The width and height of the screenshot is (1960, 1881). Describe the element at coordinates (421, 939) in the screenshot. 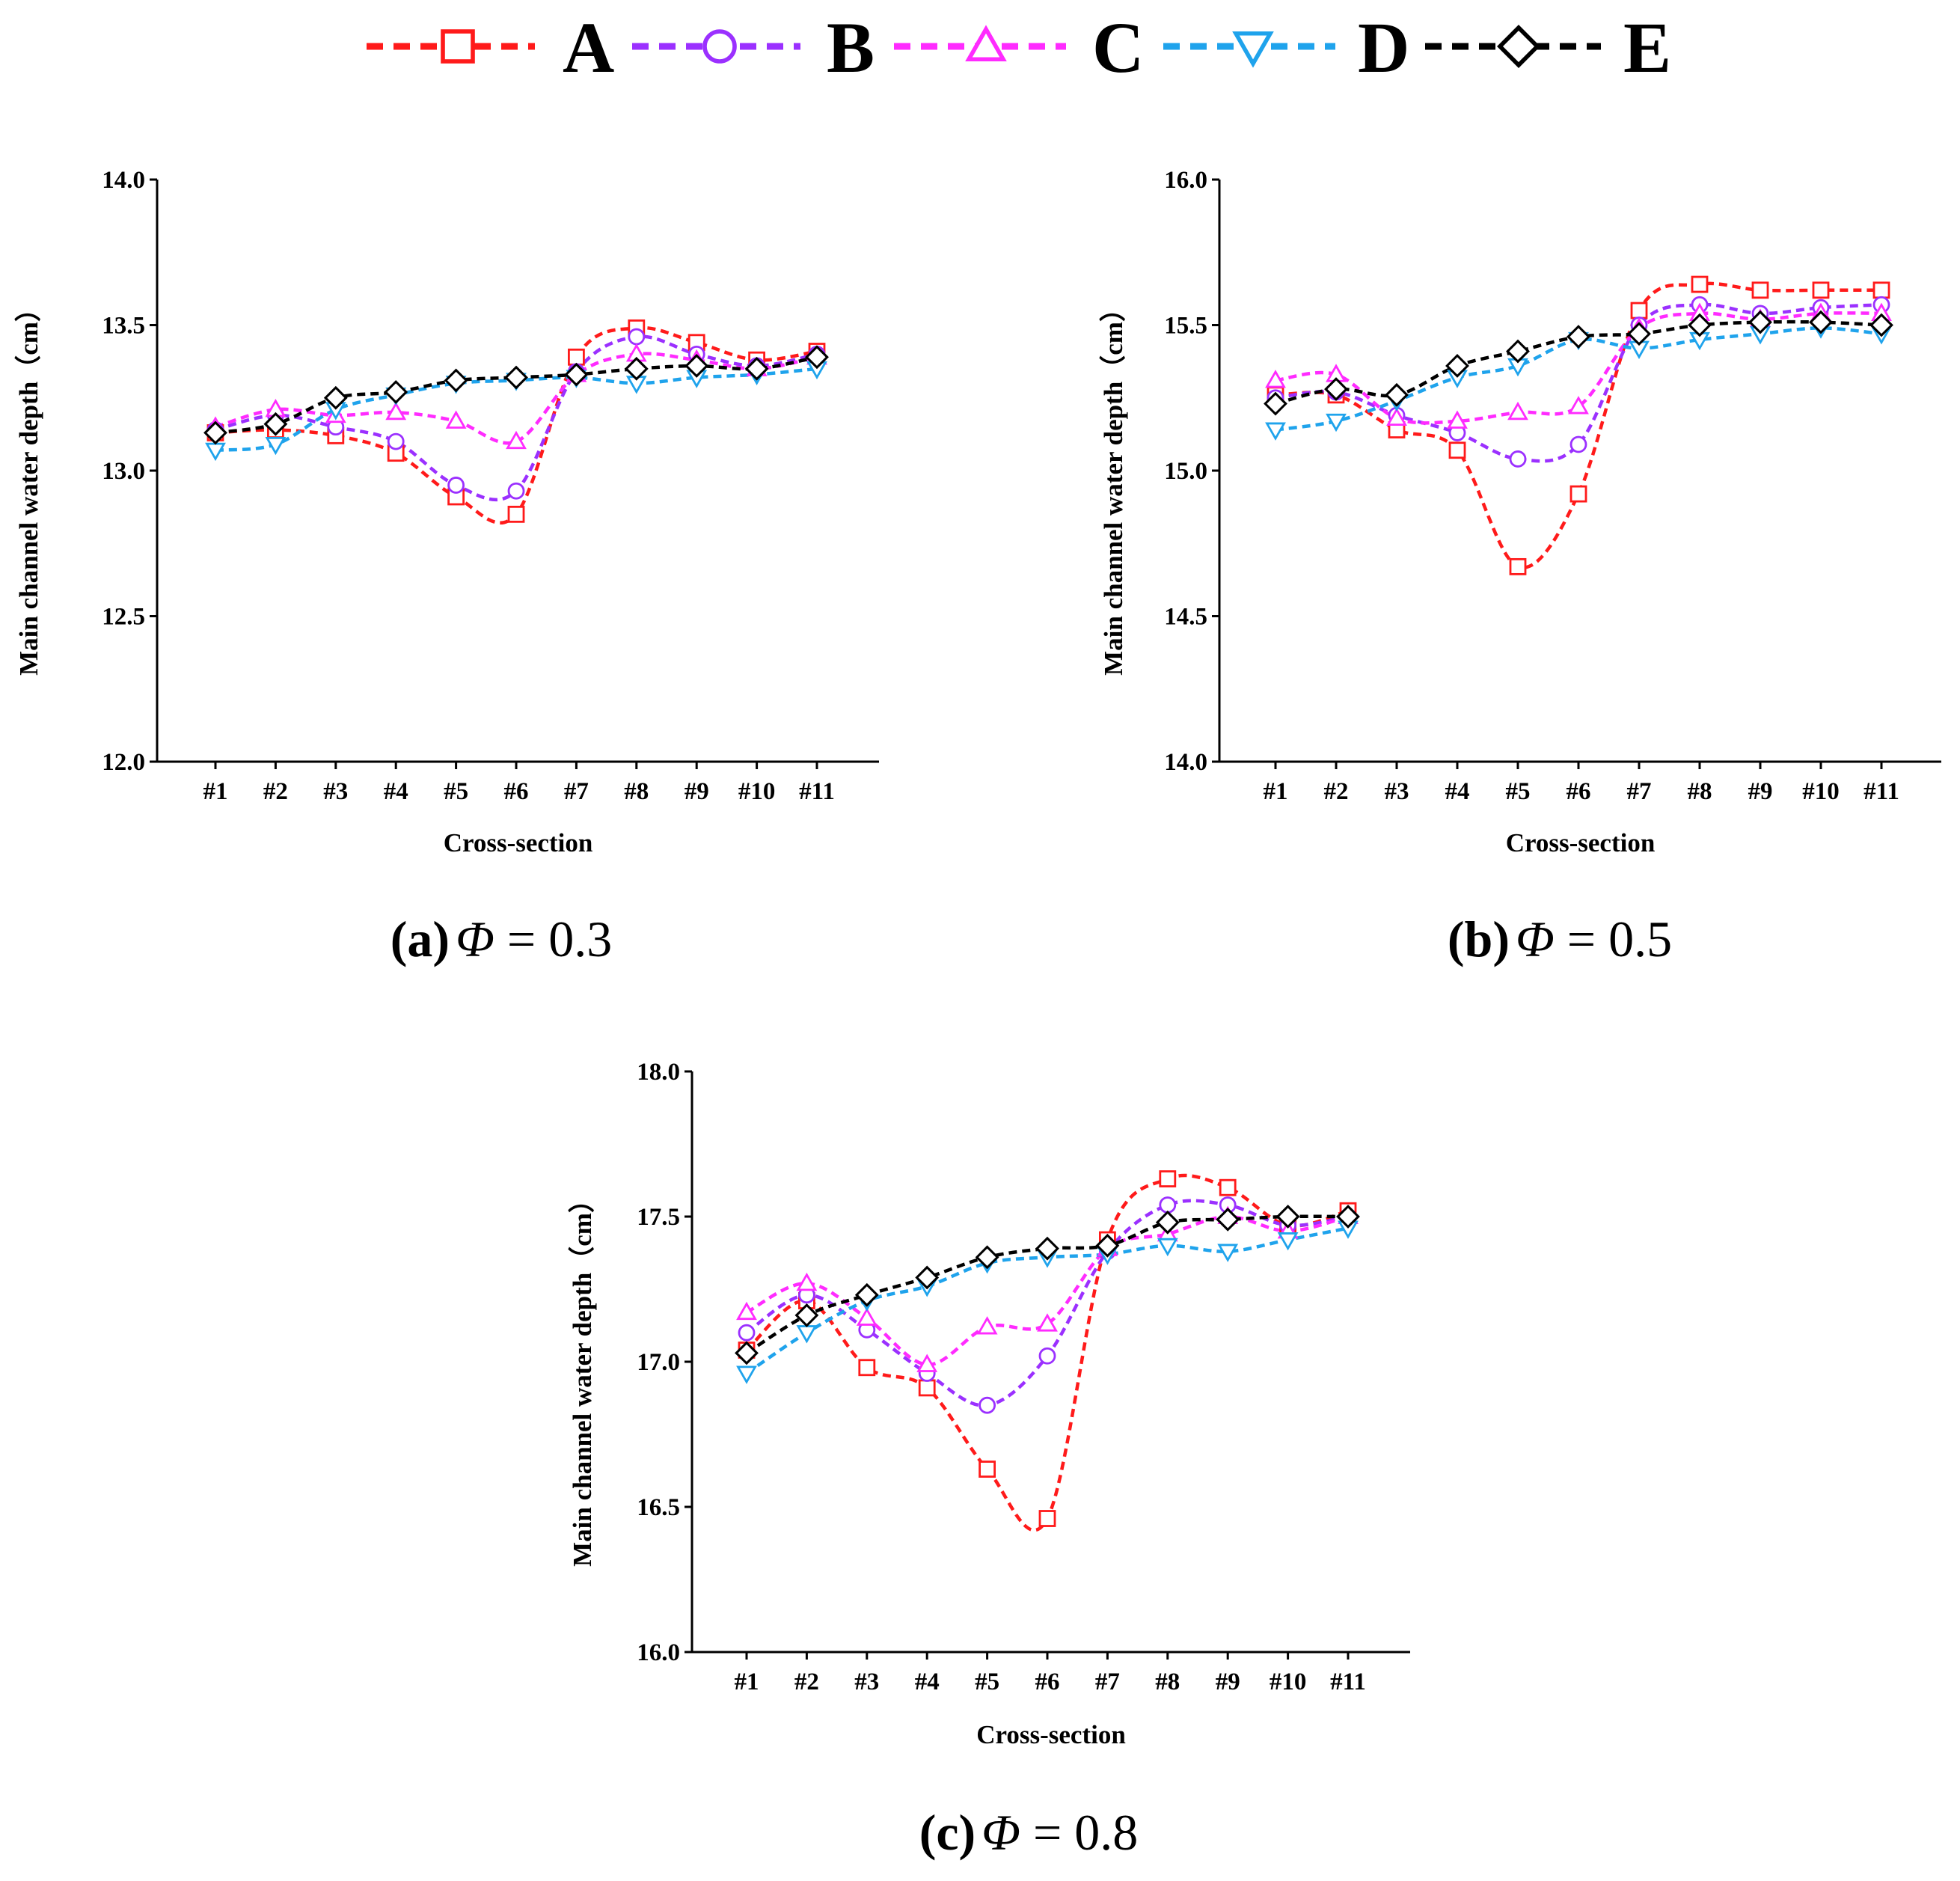

I see `caption-letter: (a)` at that location.